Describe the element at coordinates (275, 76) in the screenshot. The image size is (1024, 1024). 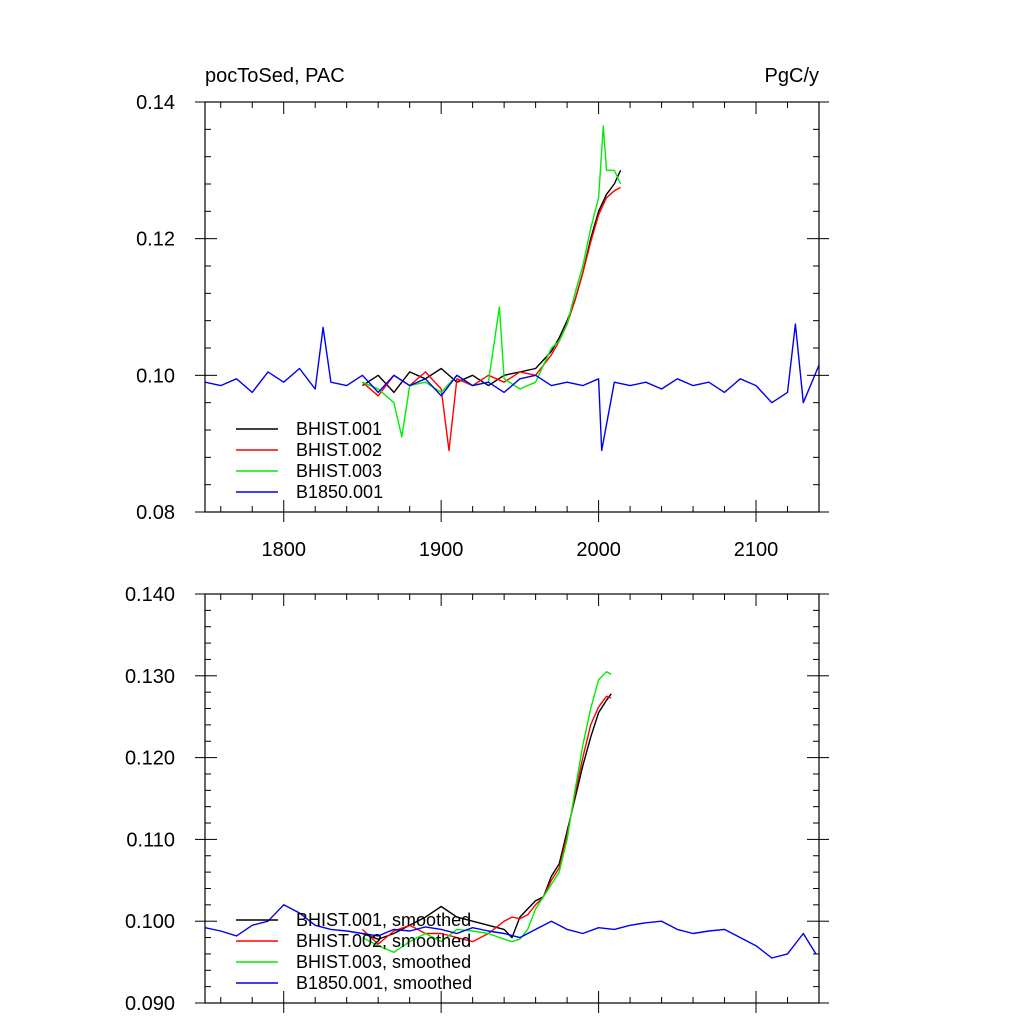
I see `chart-title: pocToSed, PAC` at that location.